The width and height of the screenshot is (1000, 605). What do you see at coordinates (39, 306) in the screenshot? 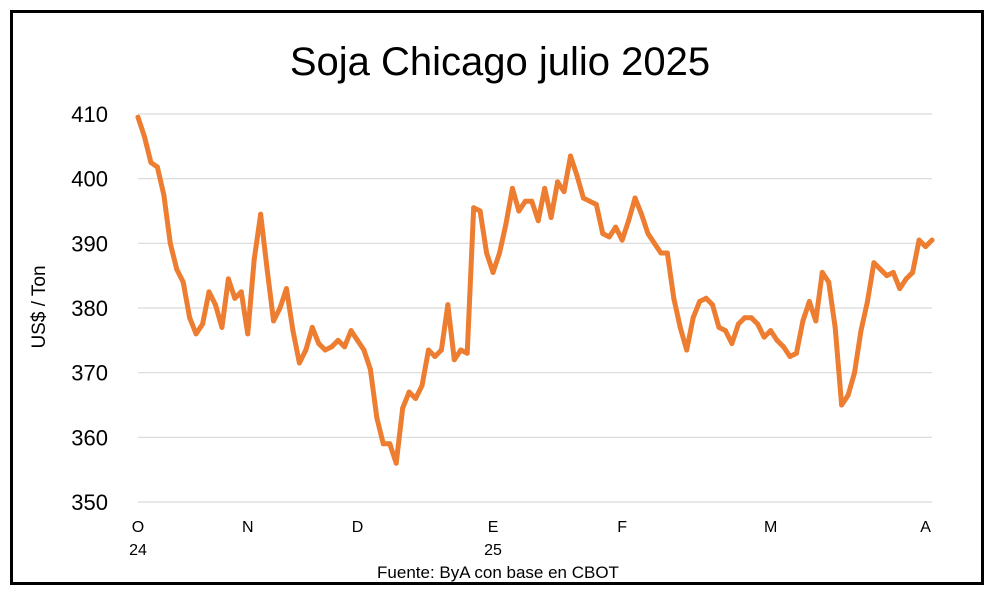
I see `y-axis-label: US$ / Ton` at bounding box center [39, 306].